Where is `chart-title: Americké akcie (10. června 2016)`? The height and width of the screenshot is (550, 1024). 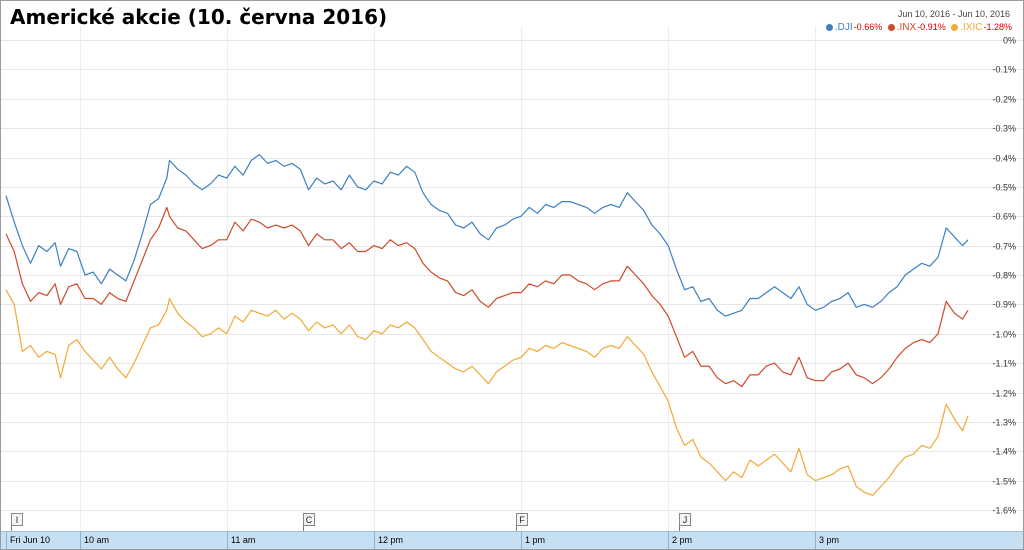 chart-title: Americké akcie (10. června 2016) is located at coordinates (199, 17).